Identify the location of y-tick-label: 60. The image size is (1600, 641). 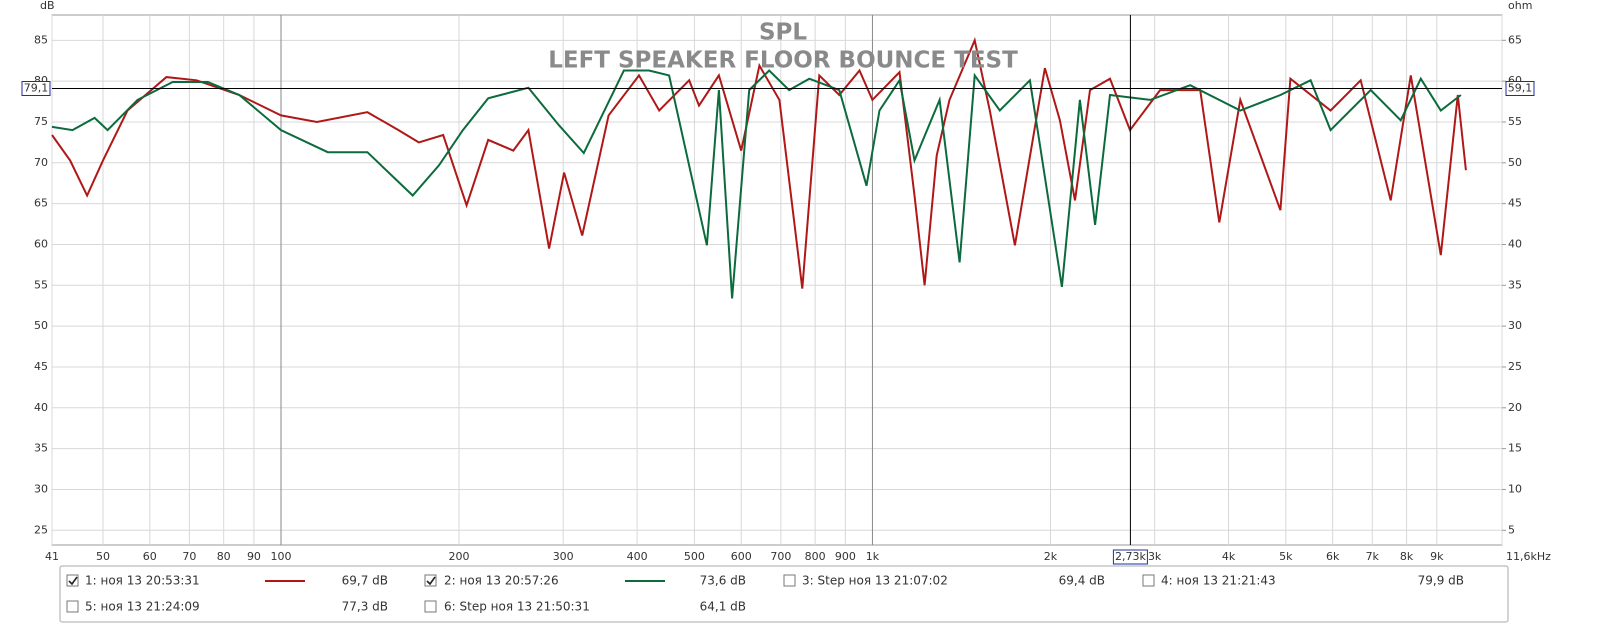
(41, 243).